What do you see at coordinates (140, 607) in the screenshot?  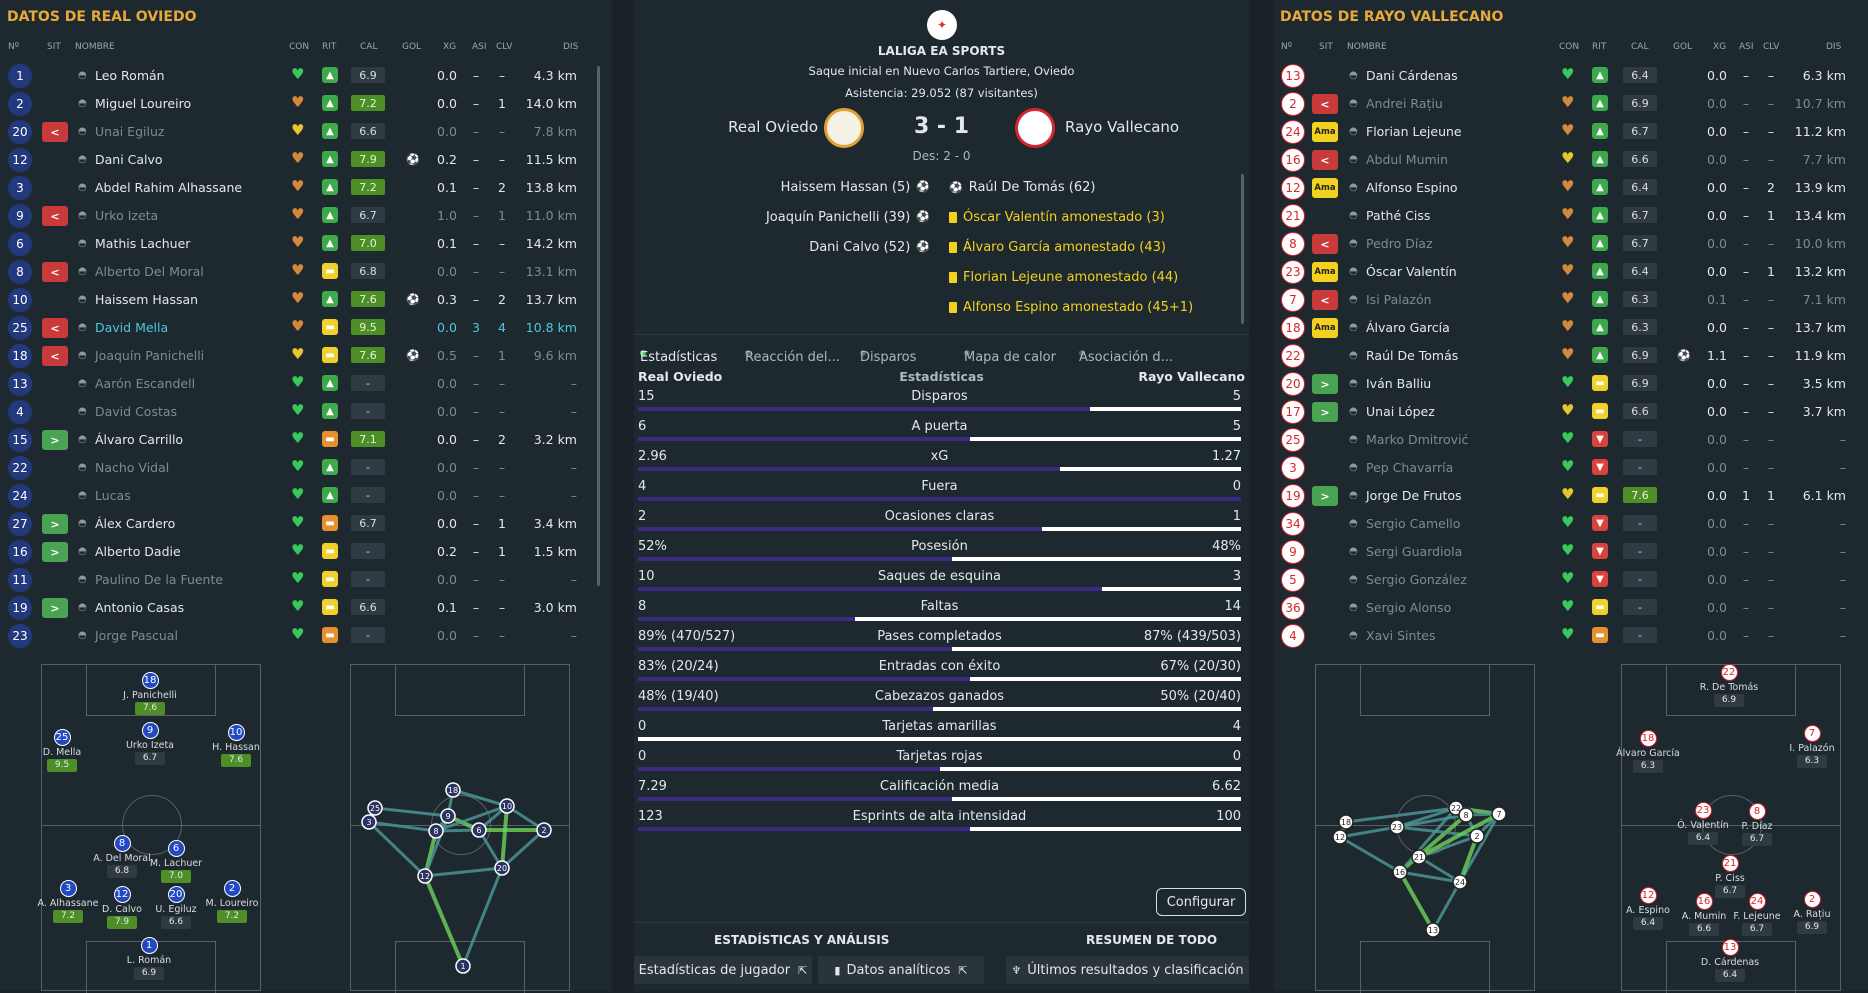 I see `player-name: Antonio Casas` at bounding box center [140, 607].